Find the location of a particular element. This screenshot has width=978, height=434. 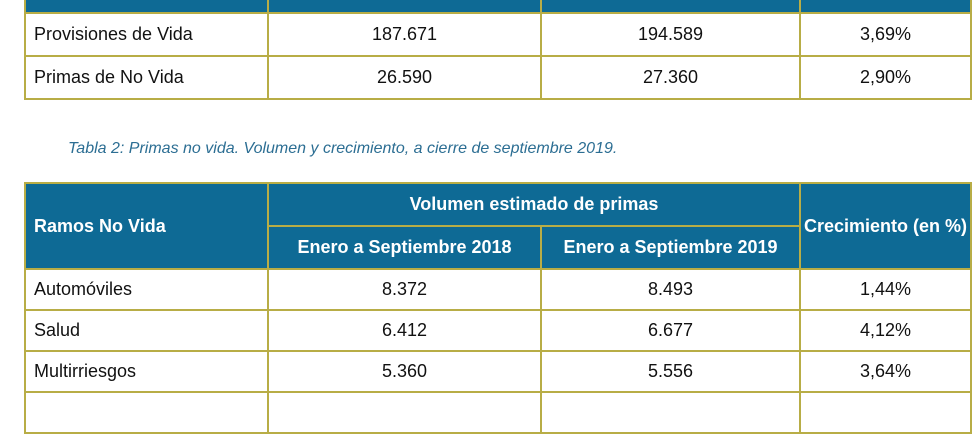

value-2018: 6.412 is located at coordinates (404, 330).